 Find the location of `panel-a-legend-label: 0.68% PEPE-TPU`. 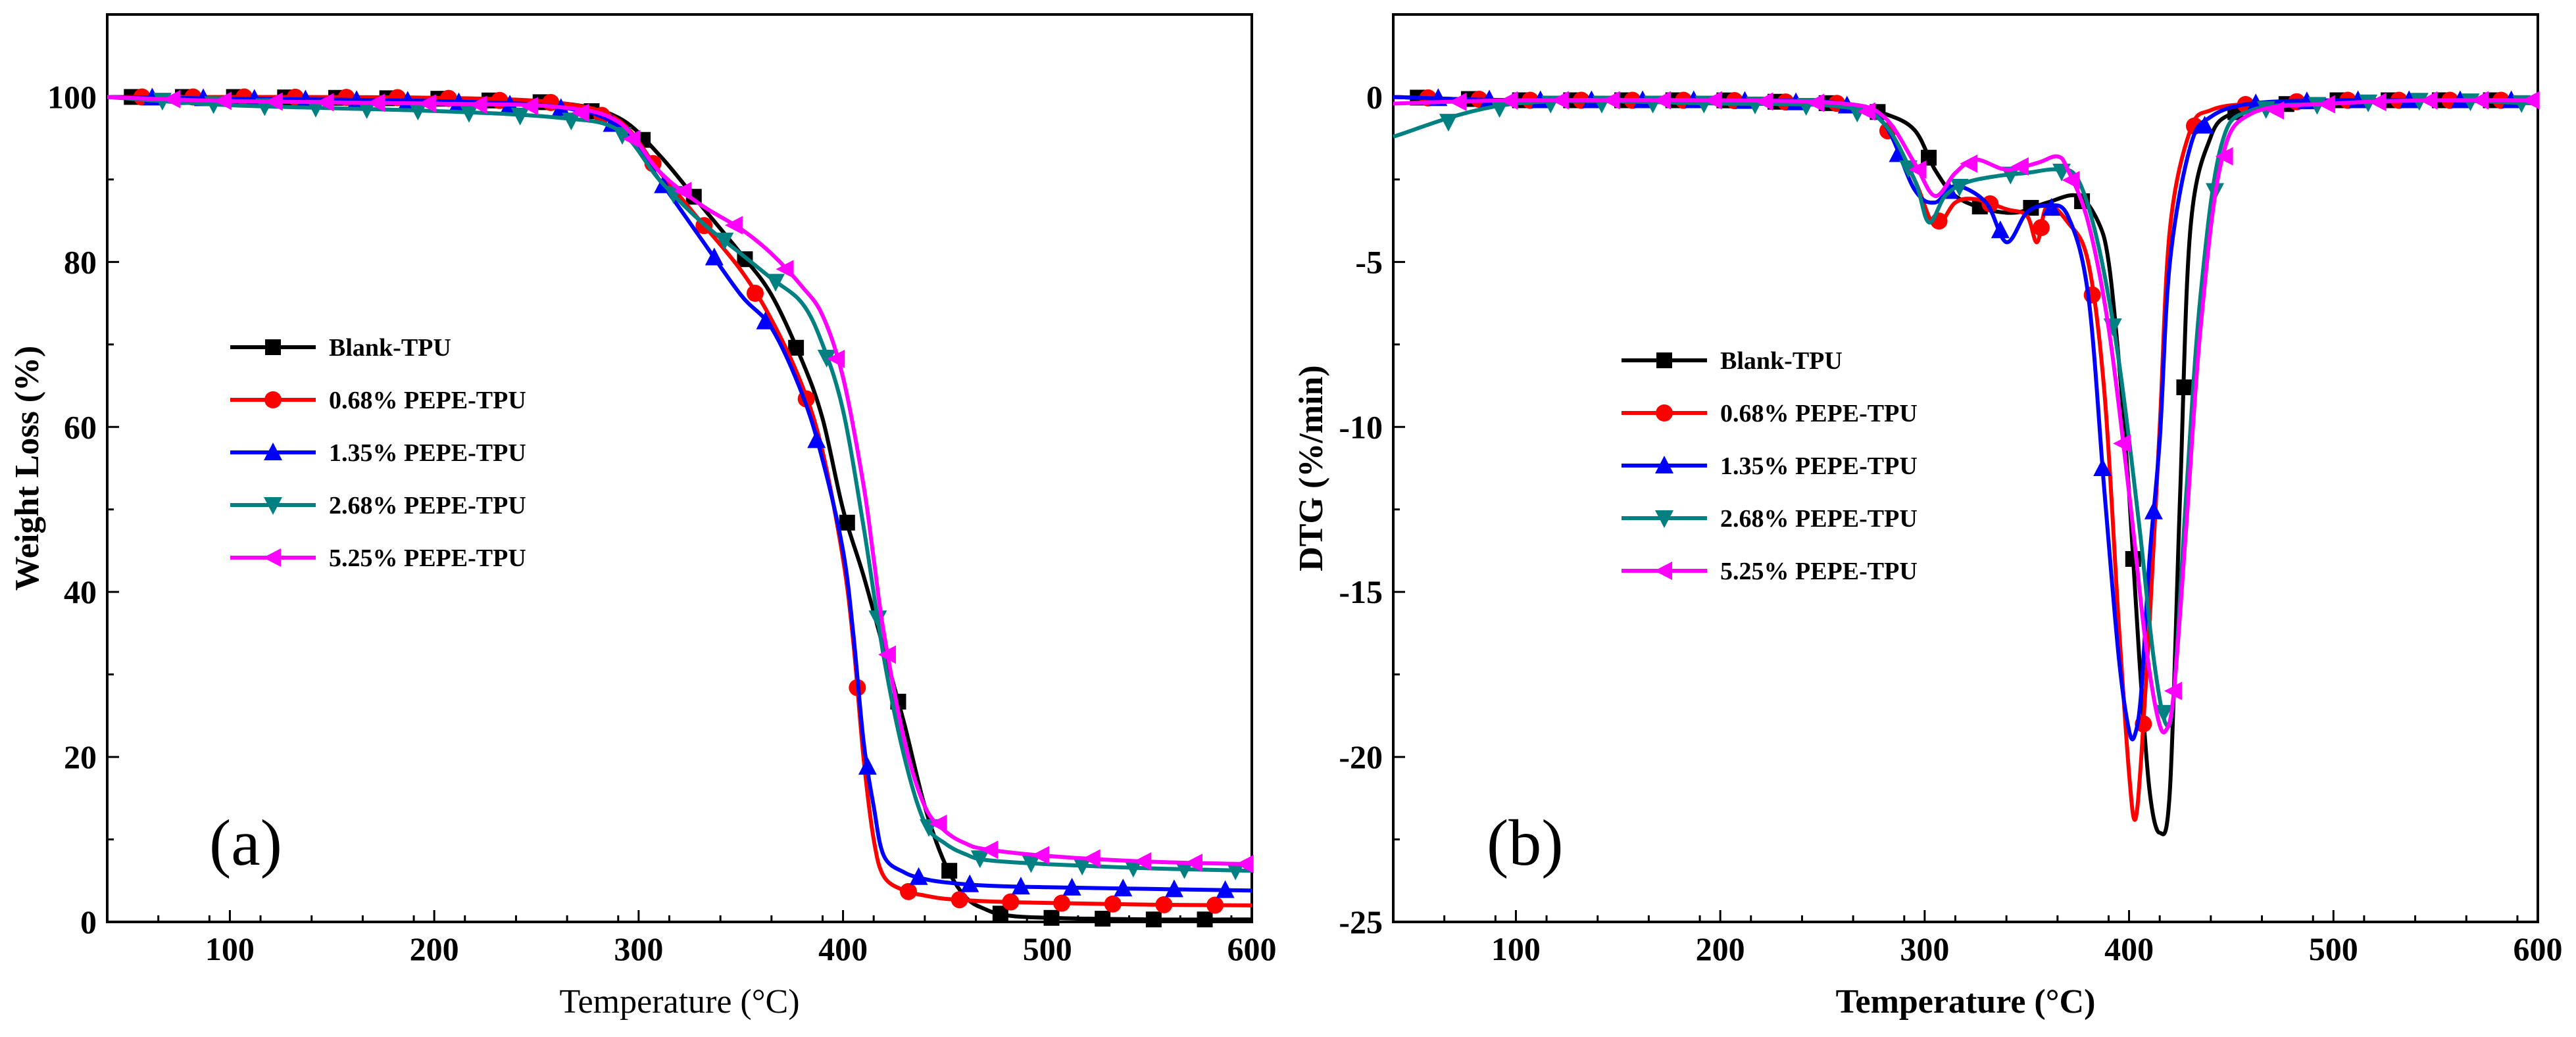

panel-a-legend-label: 0.68% PEPE-TPU is located at coordinates (427, 400).